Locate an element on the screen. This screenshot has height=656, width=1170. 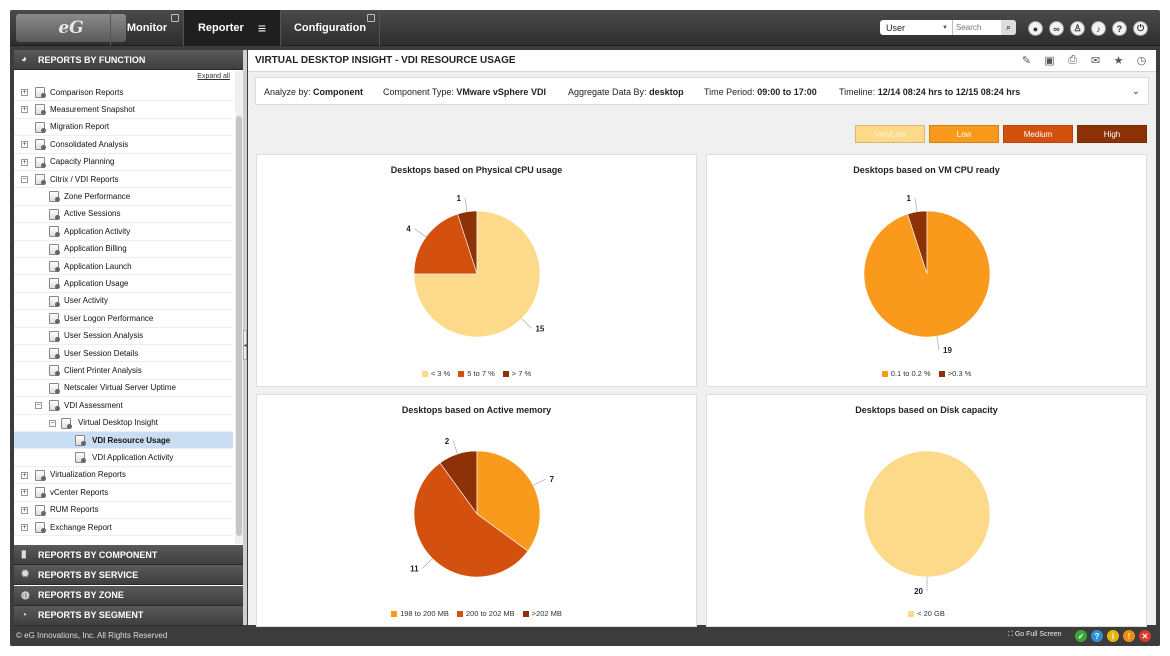
tree-item-label: User Activity is located at coordinates (86, 301).